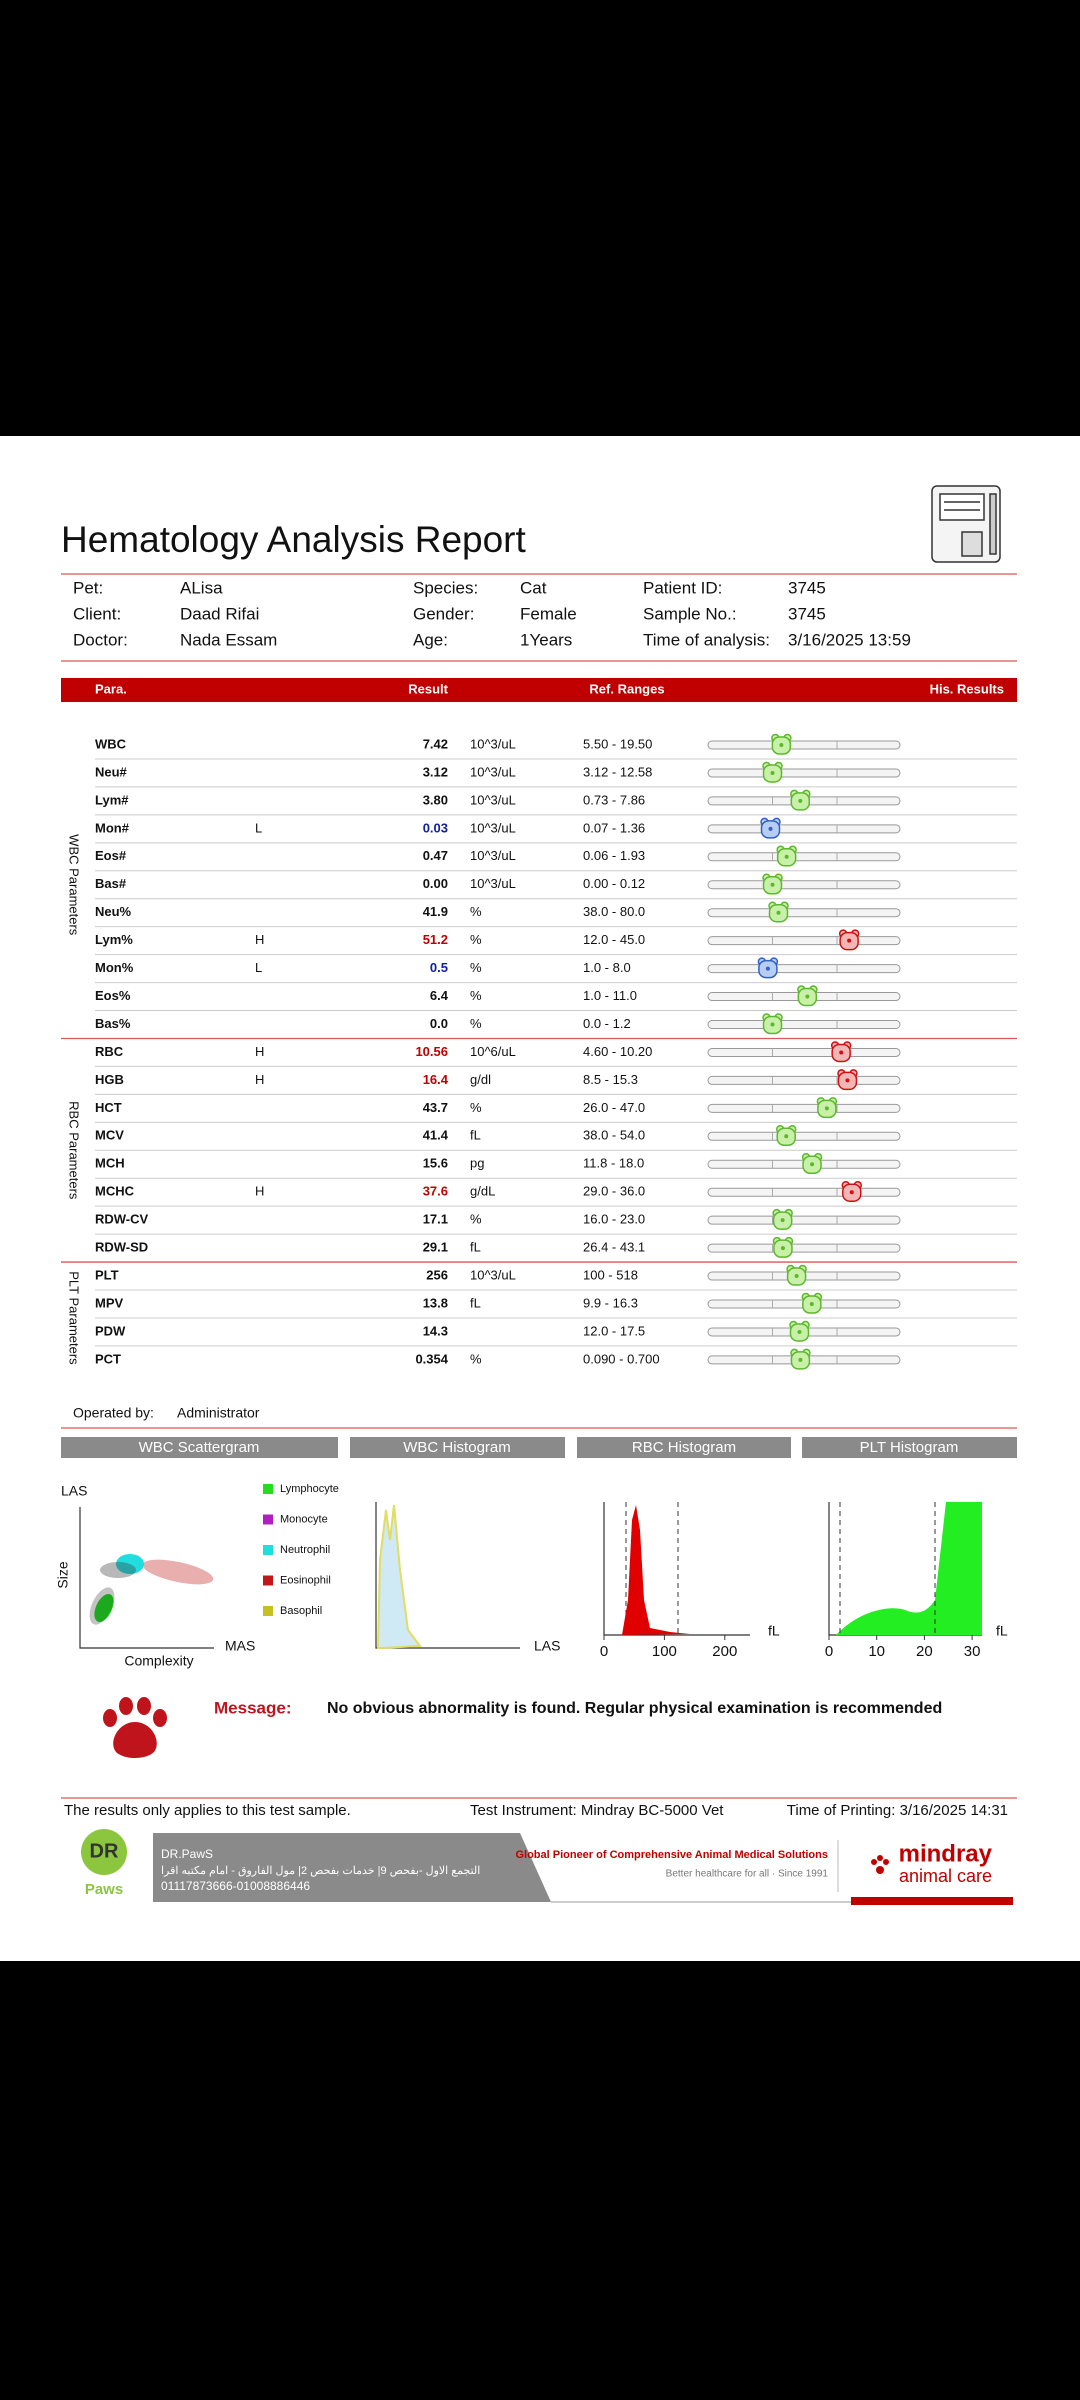 This screenshot has height=2400, width=1080. I want to click on parameter-name: MCHC, so click(115, 1191).